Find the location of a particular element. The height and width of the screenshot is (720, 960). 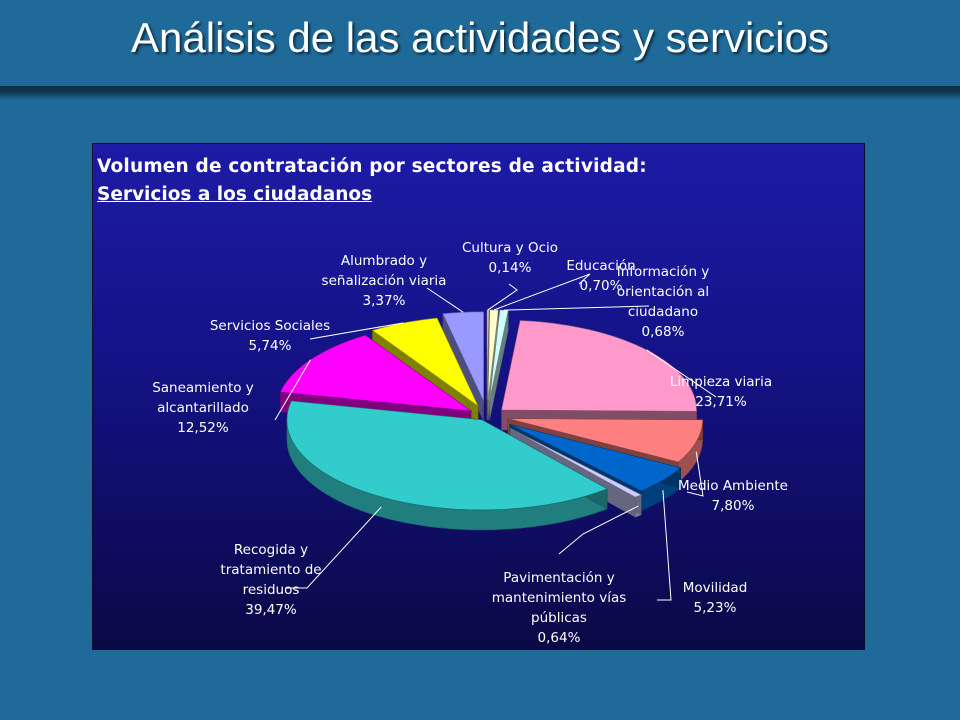

slice-label: Movilidad 5,23% is located at coordinates (715, 598).